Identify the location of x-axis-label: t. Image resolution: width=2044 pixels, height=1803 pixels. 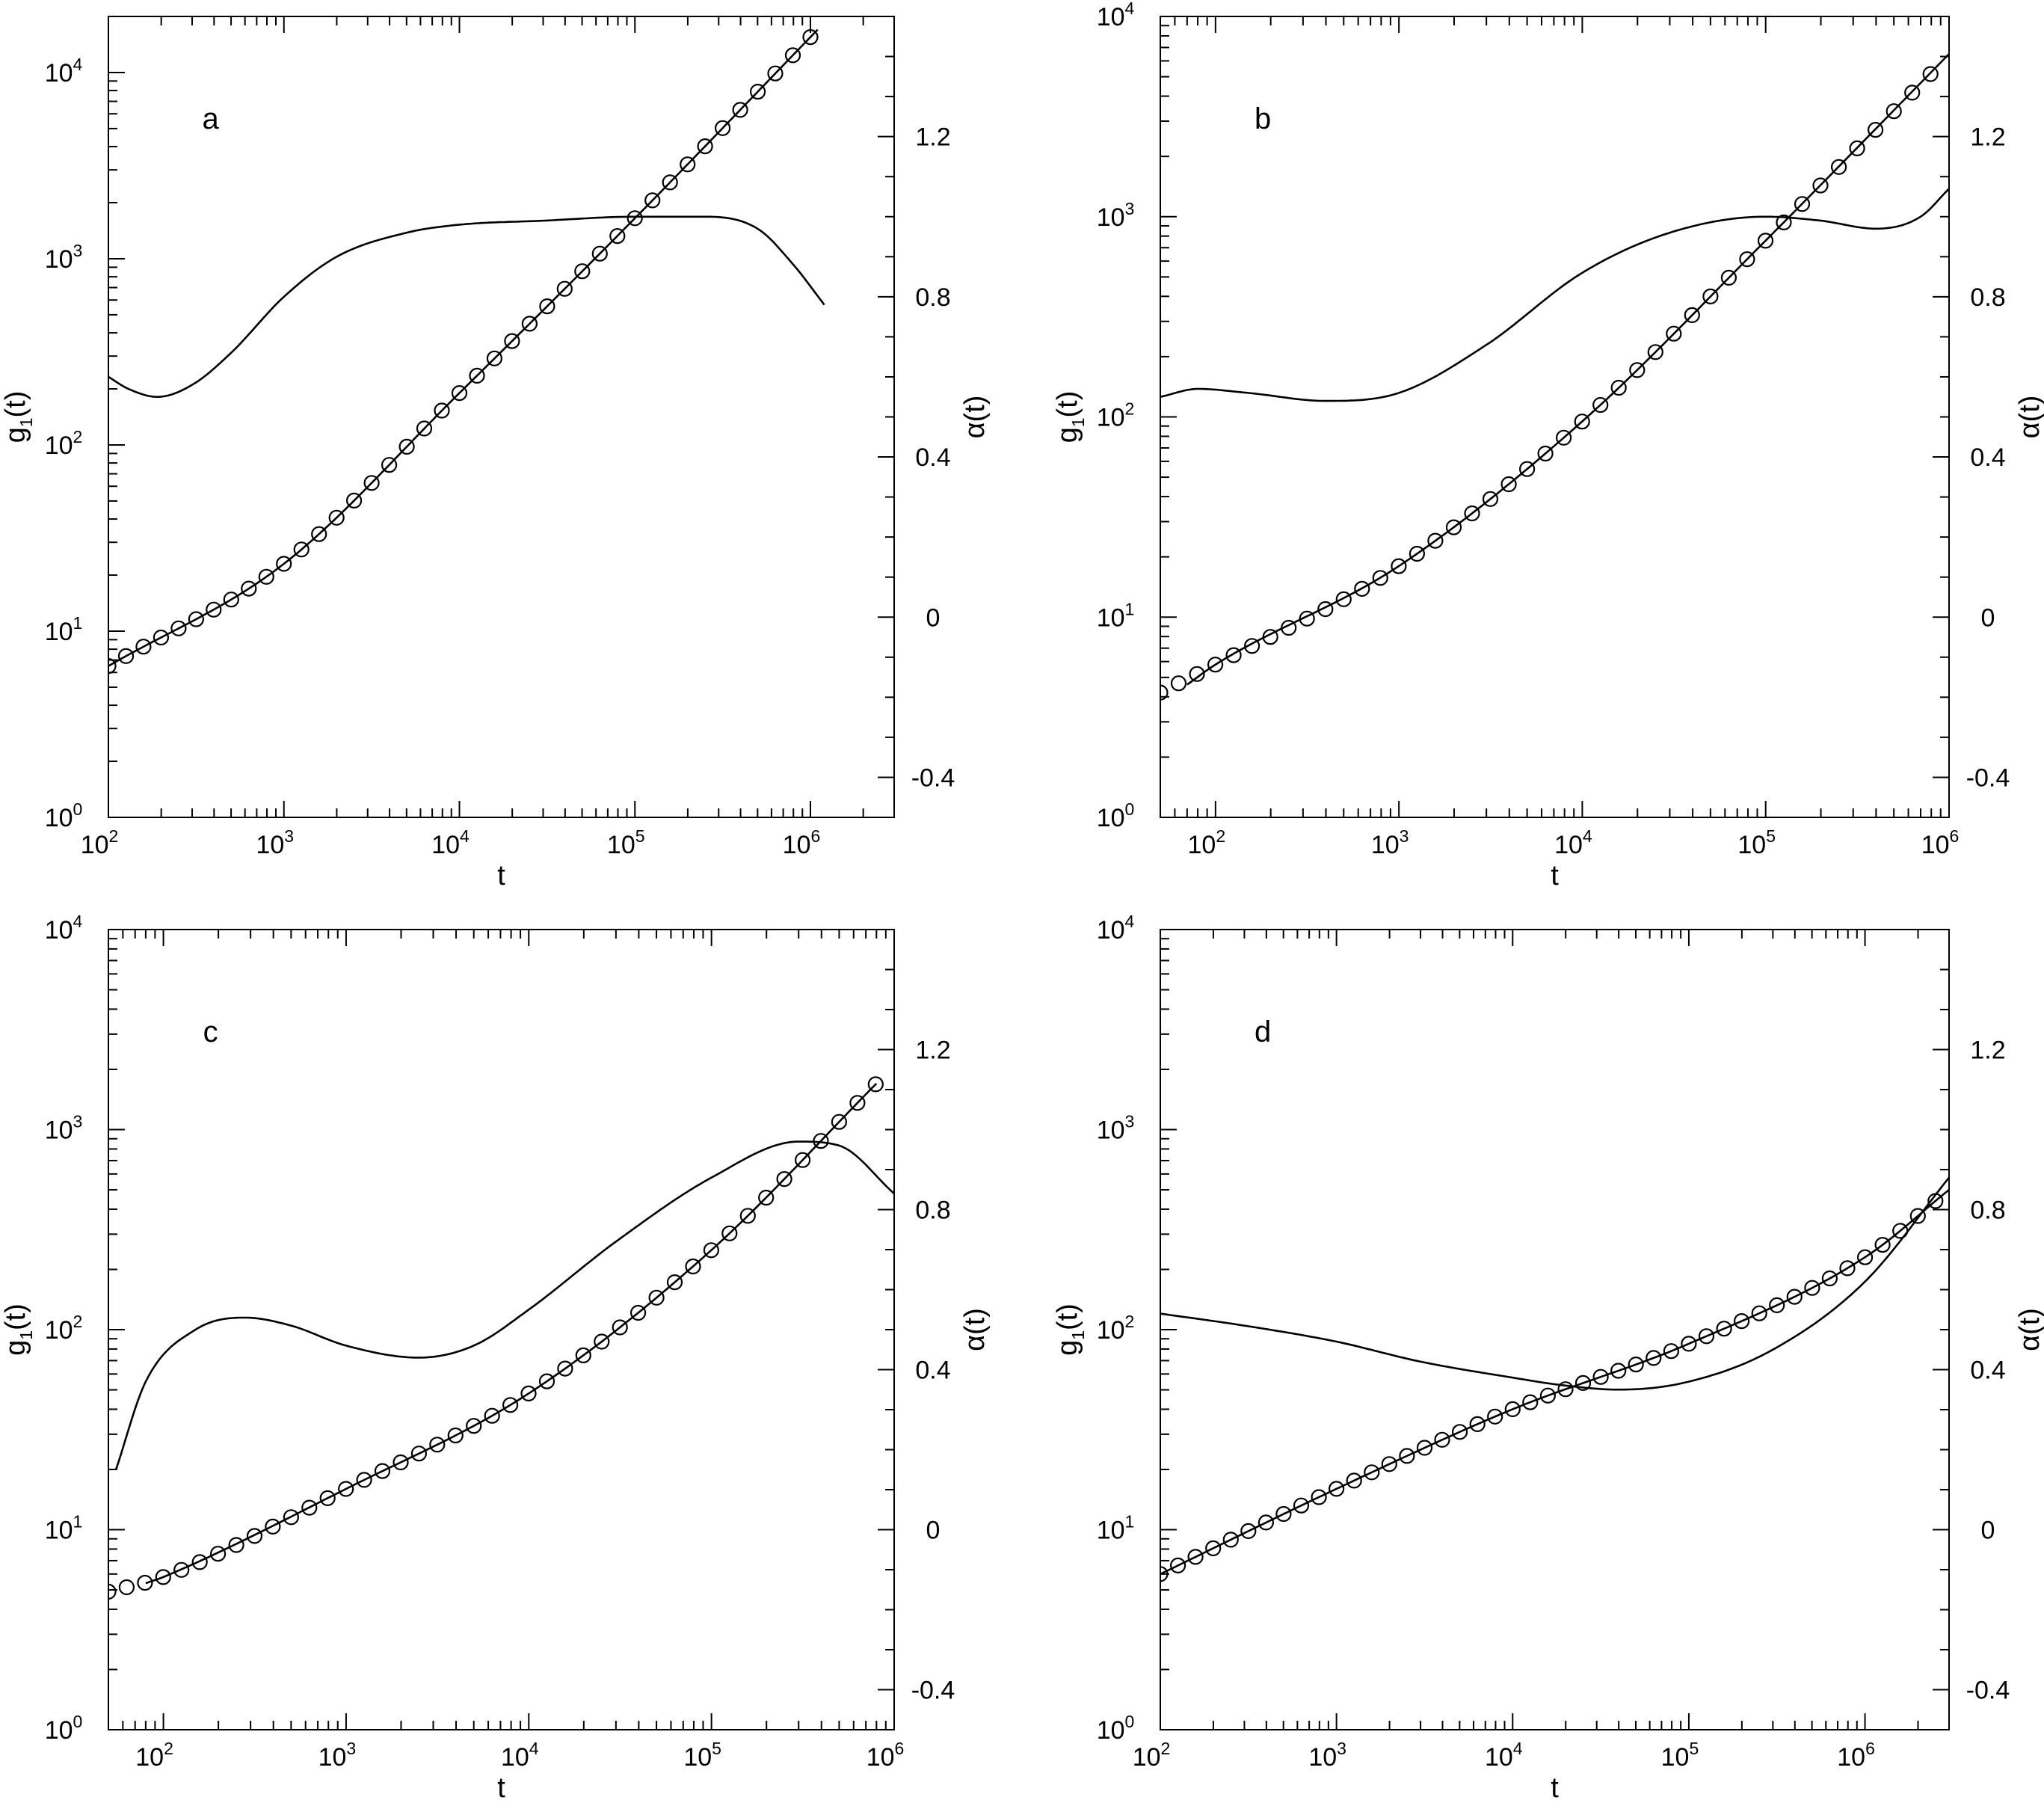
(1555, 875).